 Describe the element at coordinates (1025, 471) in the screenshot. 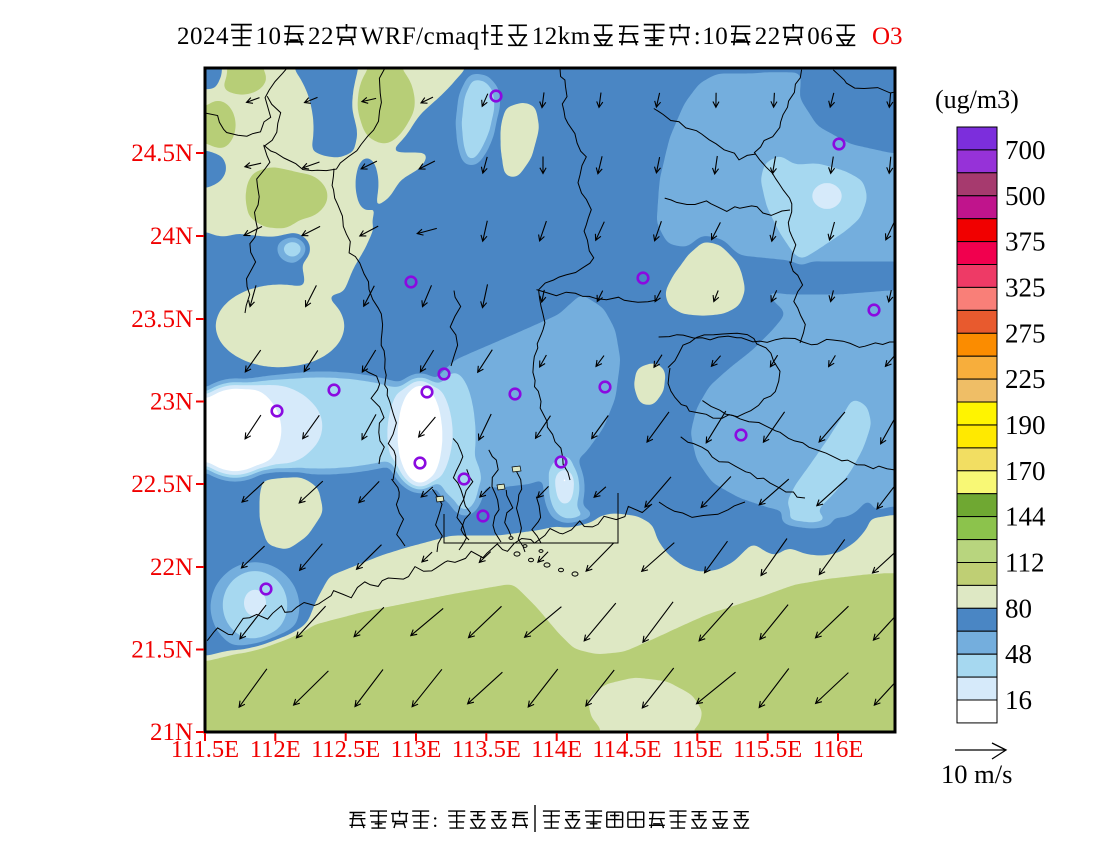

I see `svg-text: 170` at that location.